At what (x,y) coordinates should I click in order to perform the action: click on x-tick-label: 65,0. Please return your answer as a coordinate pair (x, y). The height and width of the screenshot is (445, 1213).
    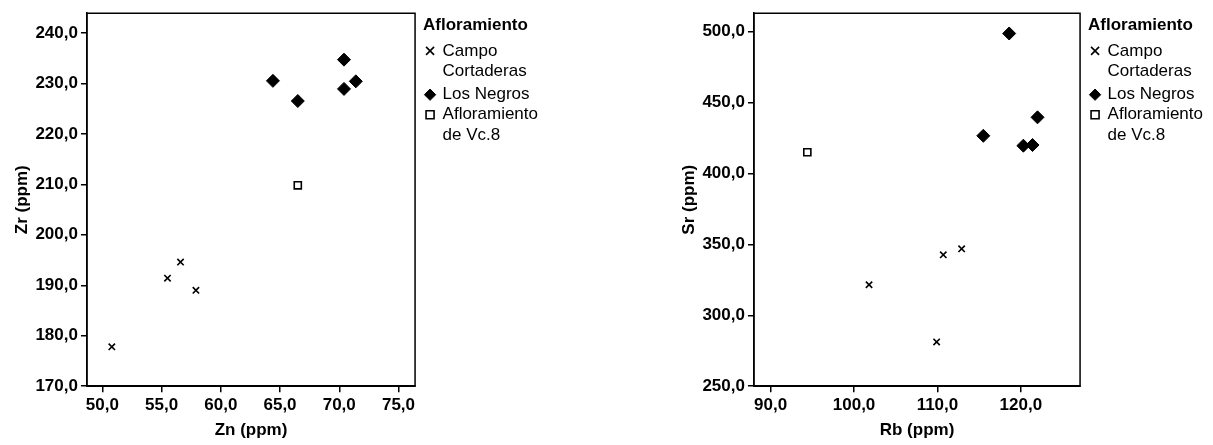
    Looking at the image, I should click on (280, 405).